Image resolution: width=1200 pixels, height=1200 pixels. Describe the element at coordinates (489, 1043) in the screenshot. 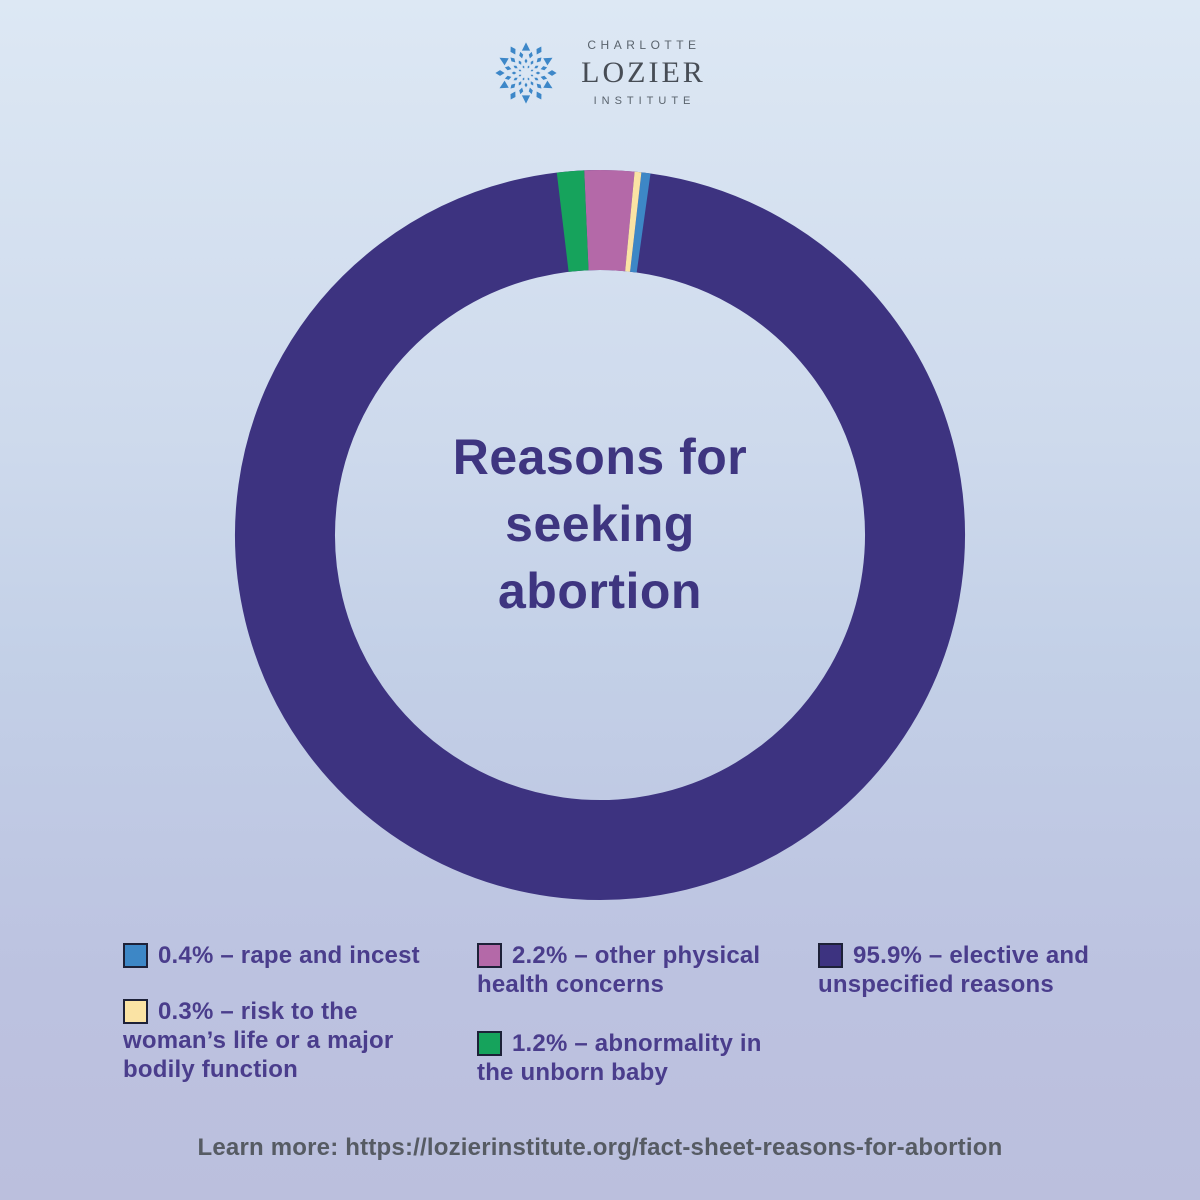

I see `legend-swatch-abnormality` at that location.